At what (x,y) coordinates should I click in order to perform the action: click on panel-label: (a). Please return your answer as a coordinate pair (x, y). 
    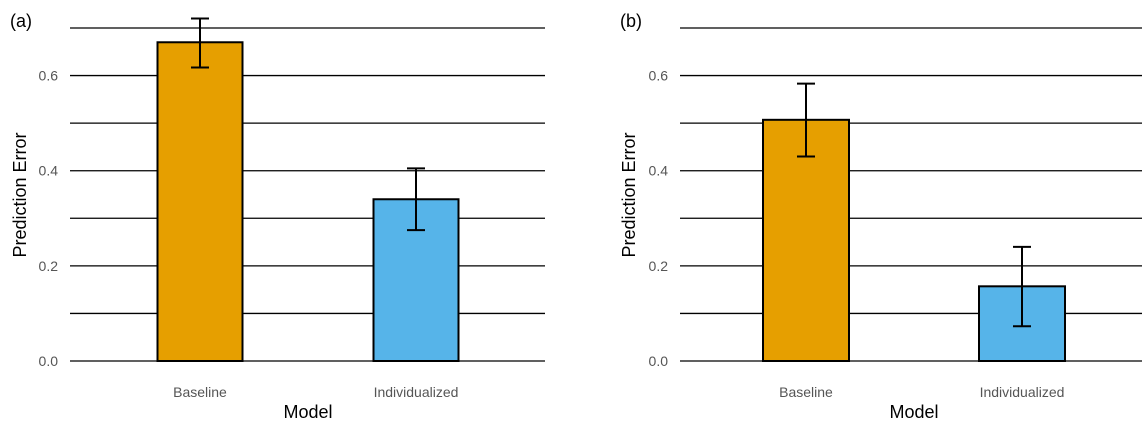
    Looking at the image, I should click on (21, 21).